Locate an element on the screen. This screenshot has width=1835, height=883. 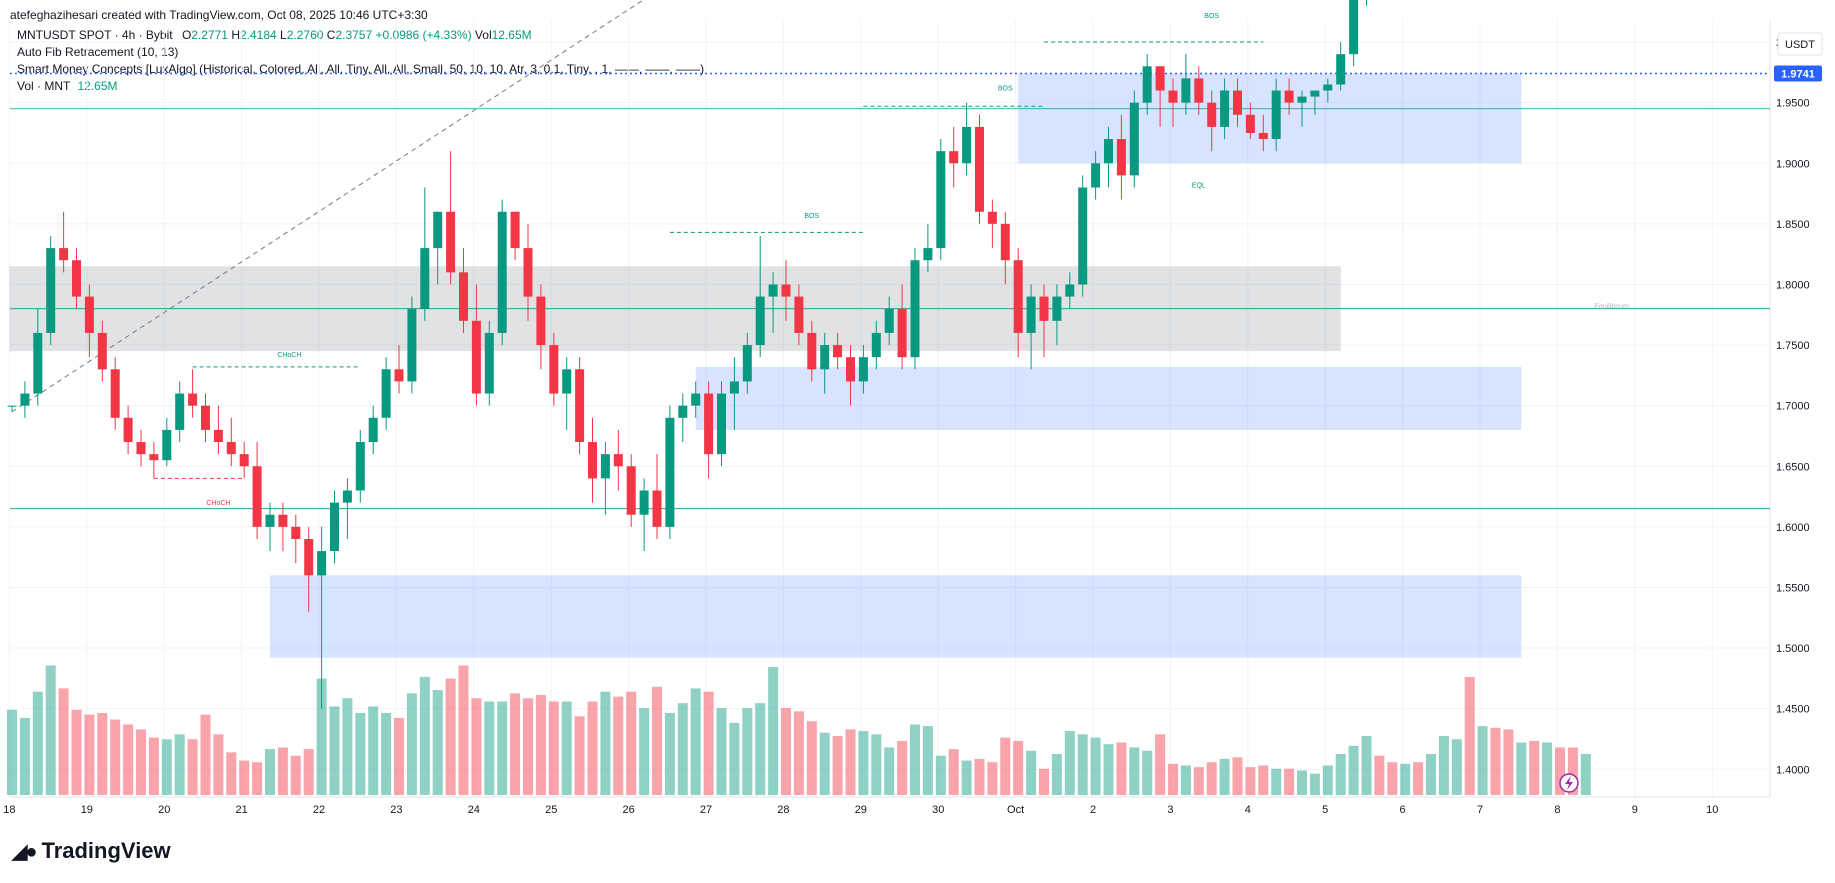
structure-label: Equilibrium is located at coordinates (1611, 307).